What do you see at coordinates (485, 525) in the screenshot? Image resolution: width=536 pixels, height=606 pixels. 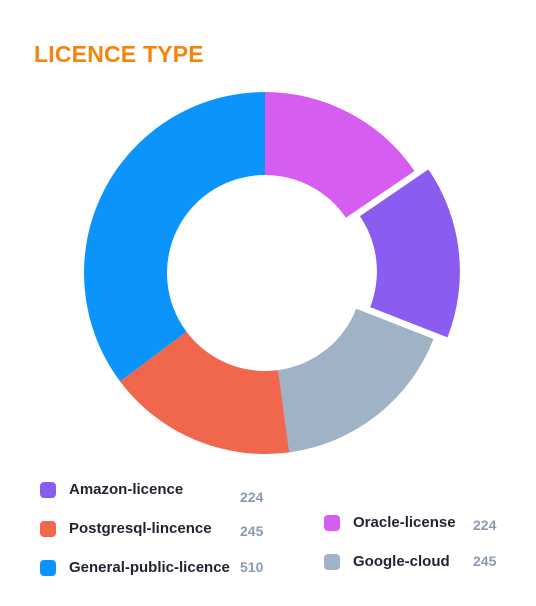 I see `legend-value-oracle: 224` at bounding box center [485, 525].